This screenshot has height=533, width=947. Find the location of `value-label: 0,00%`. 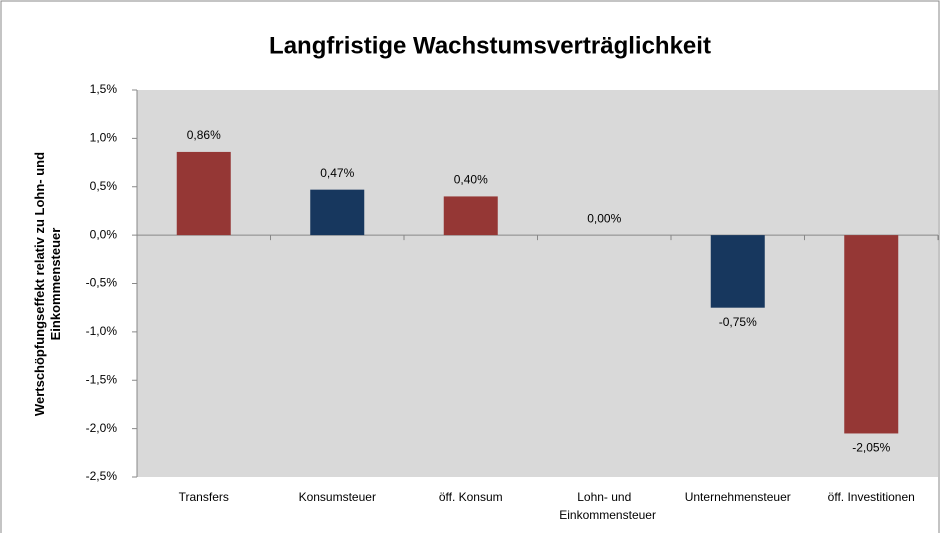

value-label: 0,00% is located at coordinates (604, 218).